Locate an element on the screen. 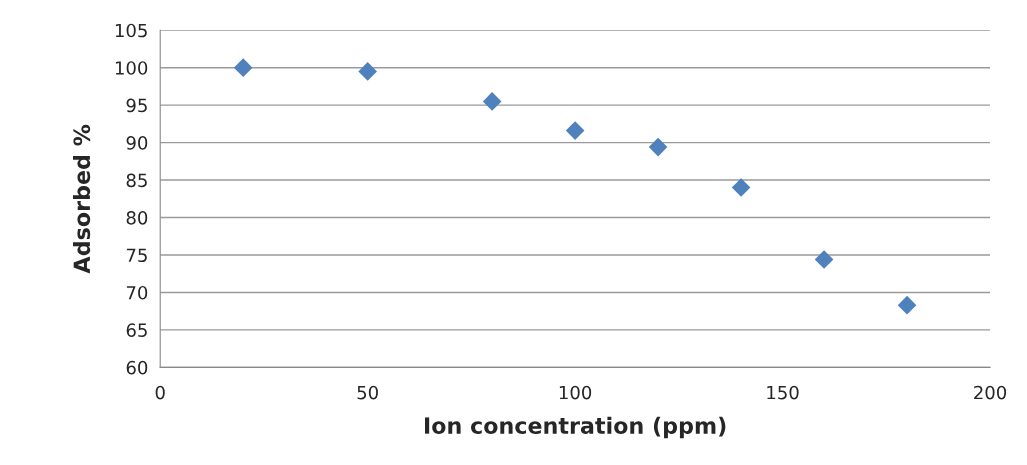  y-tick-label: 100 is located at coordinates (131, 68).